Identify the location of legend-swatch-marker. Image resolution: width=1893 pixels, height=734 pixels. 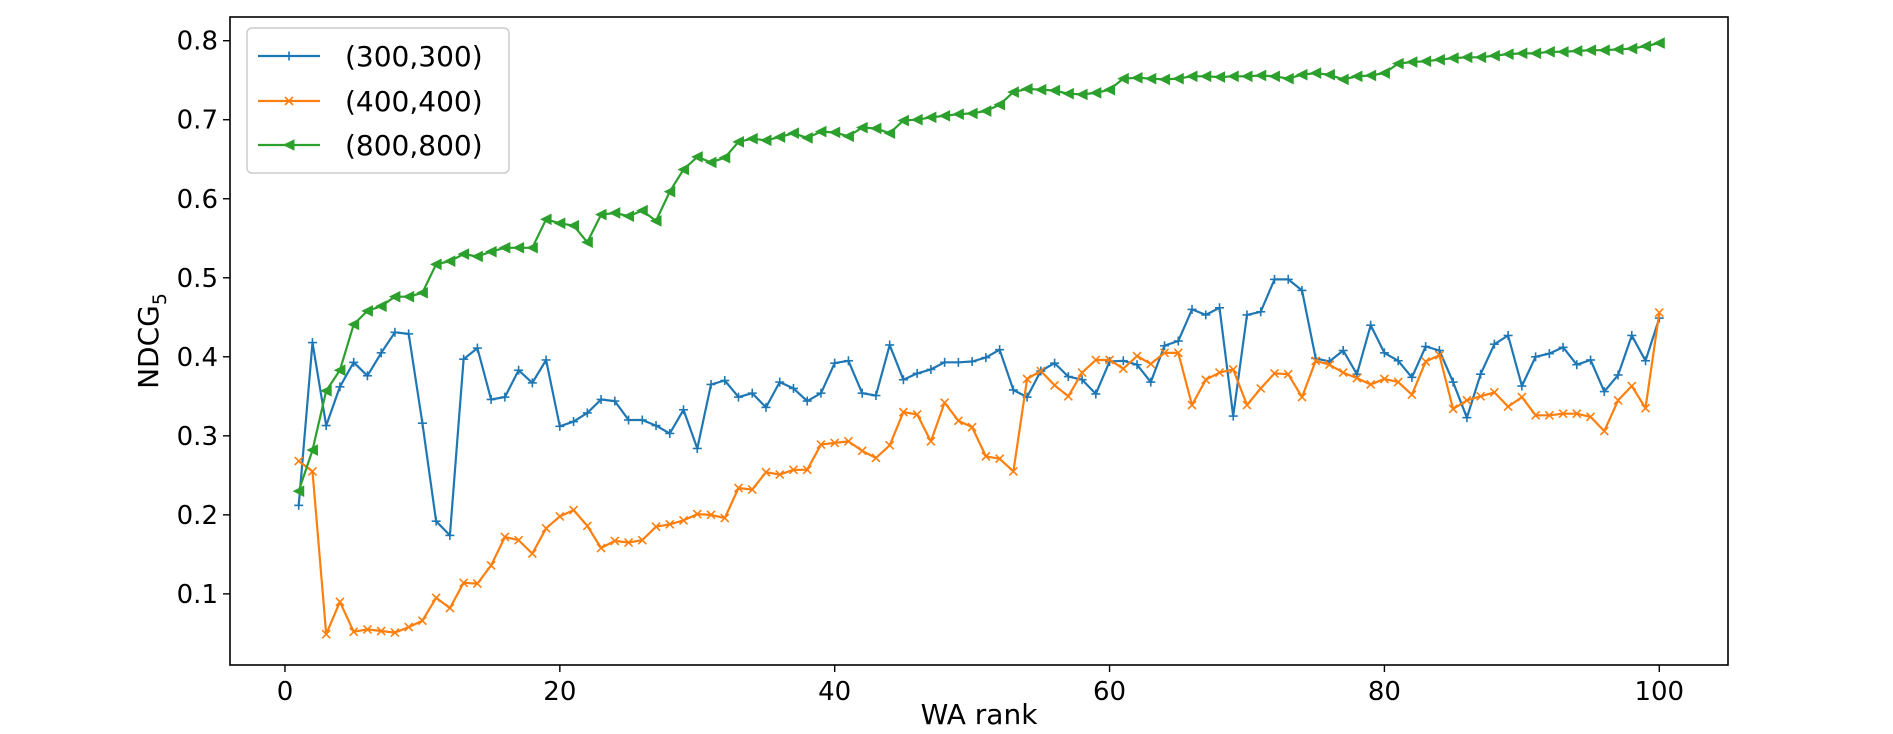
(289, 101).